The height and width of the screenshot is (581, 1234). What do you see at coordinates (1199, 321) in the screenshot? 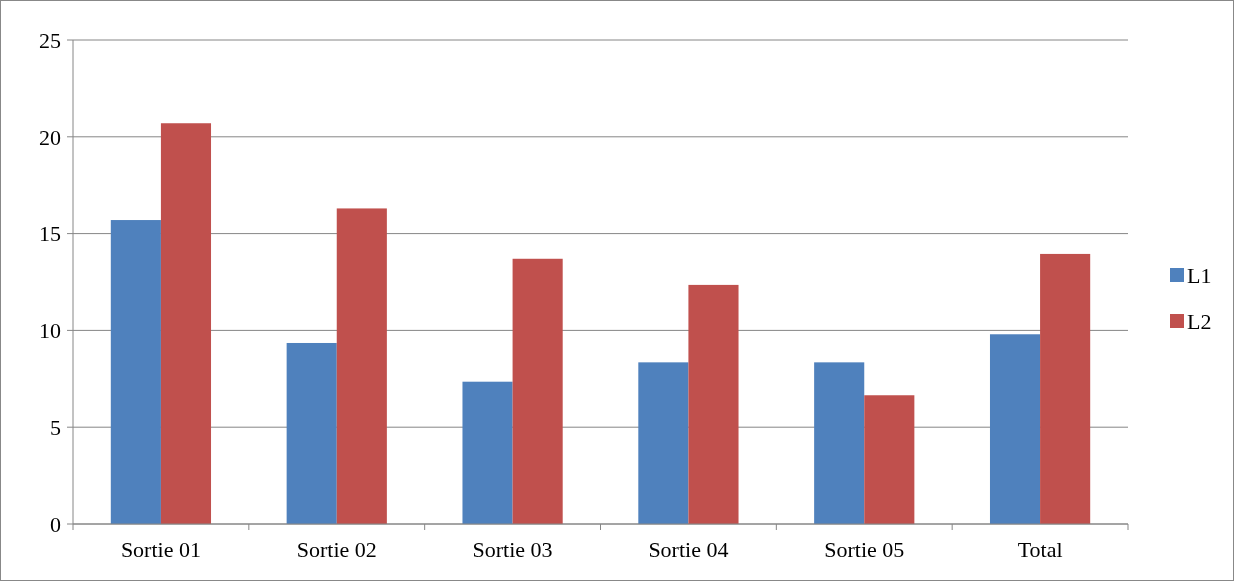
I see `legend-label: L2` at bounding box center [1199, 321].